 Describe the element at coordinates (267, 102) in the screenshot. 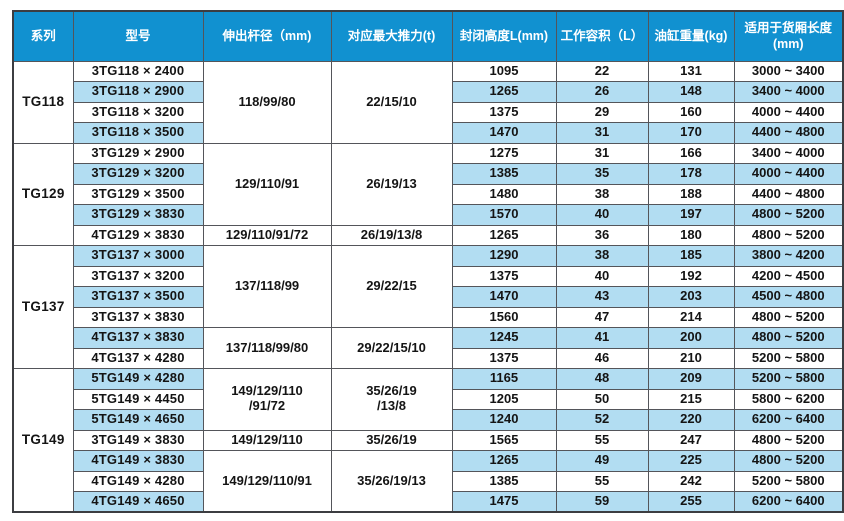

I see `rod-diameter-cell: 118/99/80` at that location.